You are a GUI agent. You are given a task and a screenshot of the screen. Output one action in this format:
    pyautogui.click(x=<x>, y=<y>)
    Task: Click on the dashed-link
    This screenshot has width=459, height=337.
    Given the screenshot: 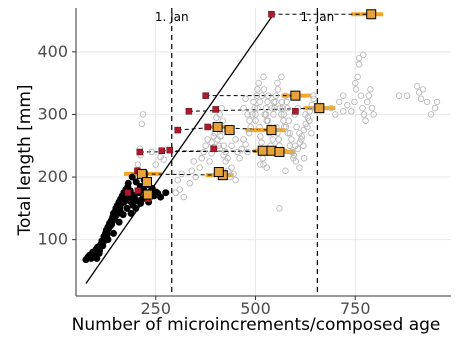 What is the action you would take?
    pyautogui.click(x=183, y=174)
    